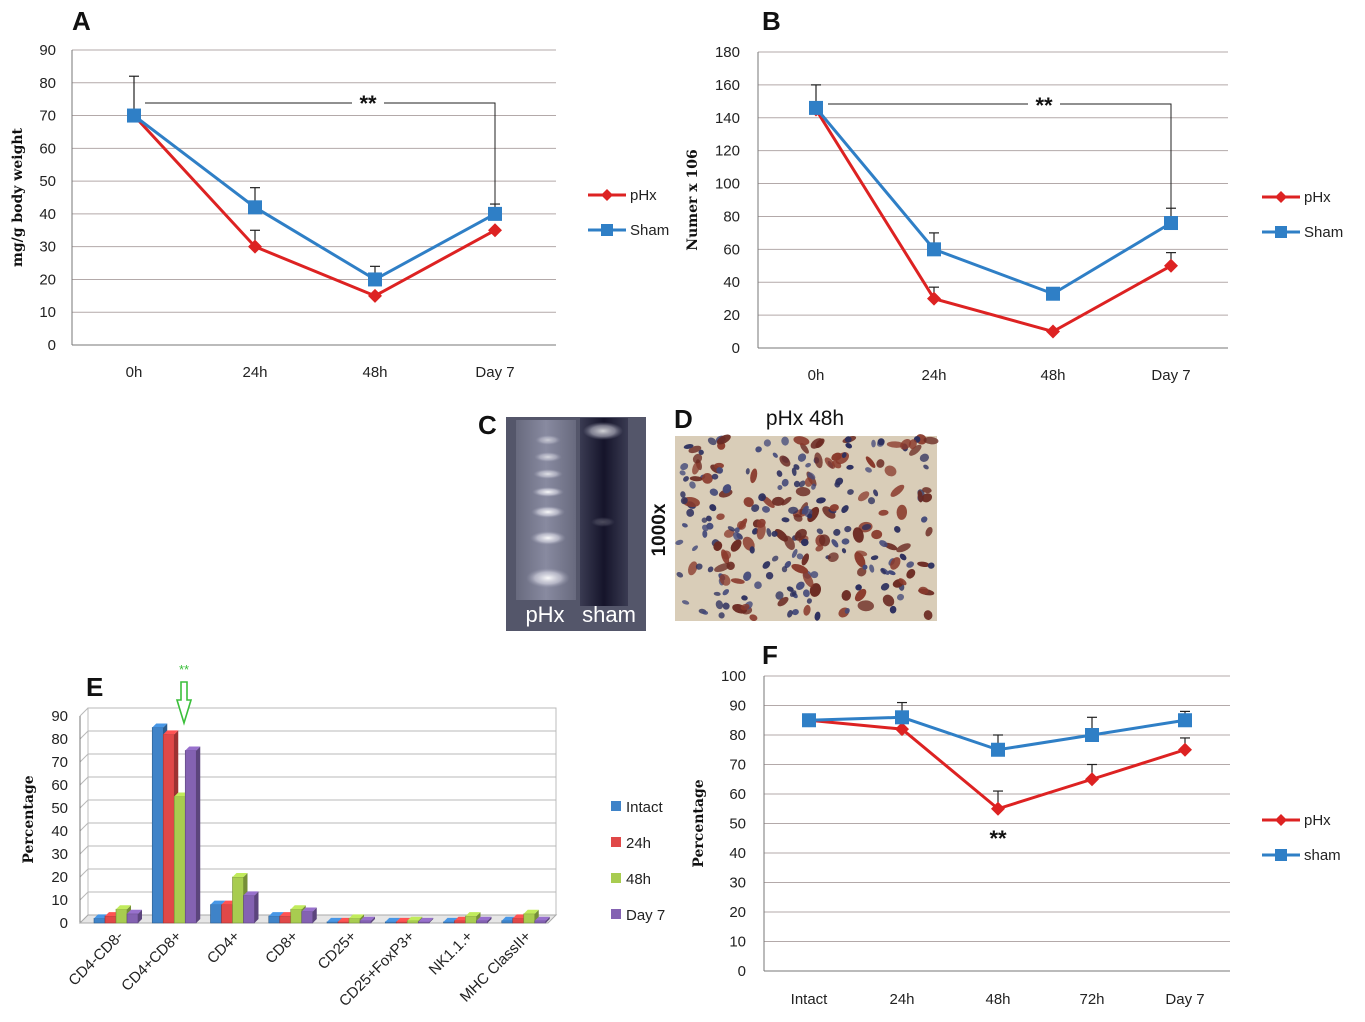 The image size is (1365, 1022). What do you see at coordinates (59, 854) in the screenshot?
I see `y-tick-label: 30` at bounding box center [59, 854].